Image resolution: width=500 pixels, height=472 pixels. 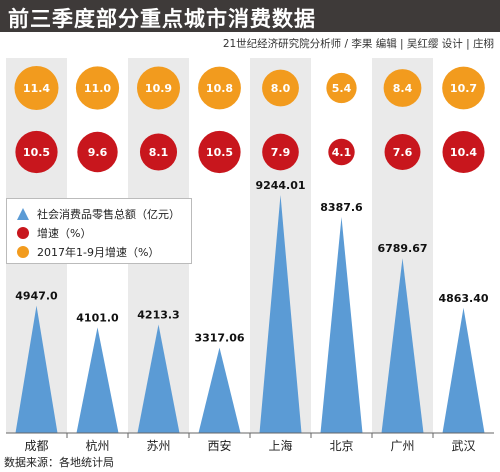 What do you see at coordinates (219, 338) in the screenshot?
I see `retail-value-label: 3317.06` at bounding box center [219, 338].